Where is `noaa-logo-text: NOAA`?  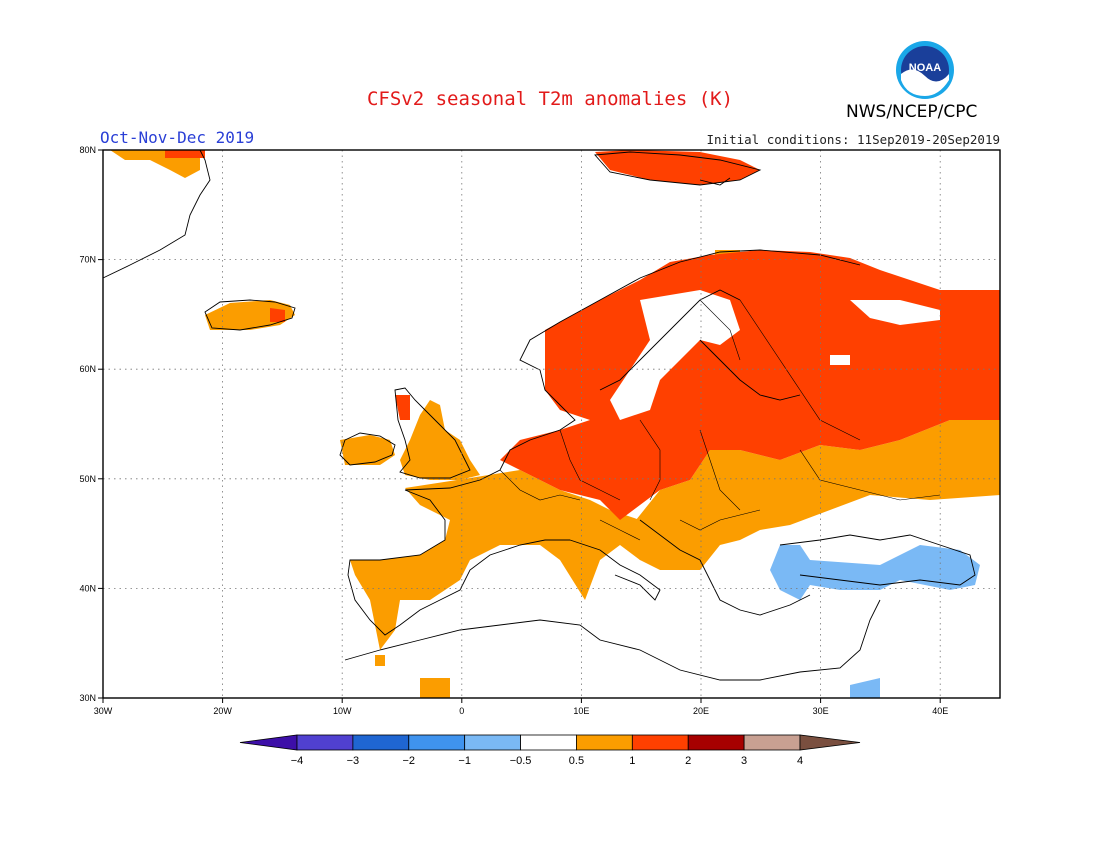
noaa-logo-text: NOAA is located at coordinates (925, 68).